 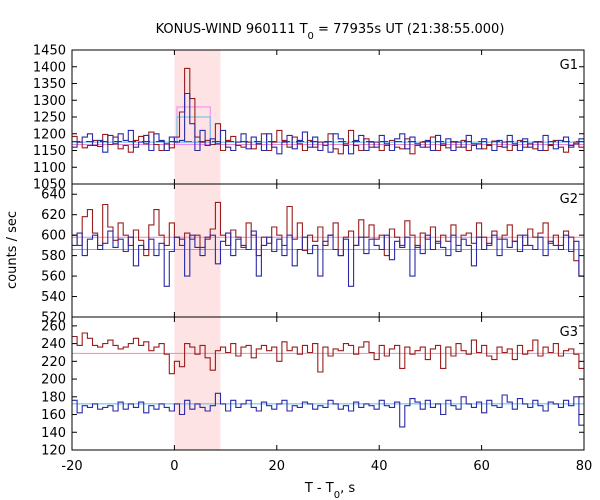 What do you see at coordinates (311, 36) in the screenshot?
I see `chart-title-subscript: 0` at bounding box center [311, 36].